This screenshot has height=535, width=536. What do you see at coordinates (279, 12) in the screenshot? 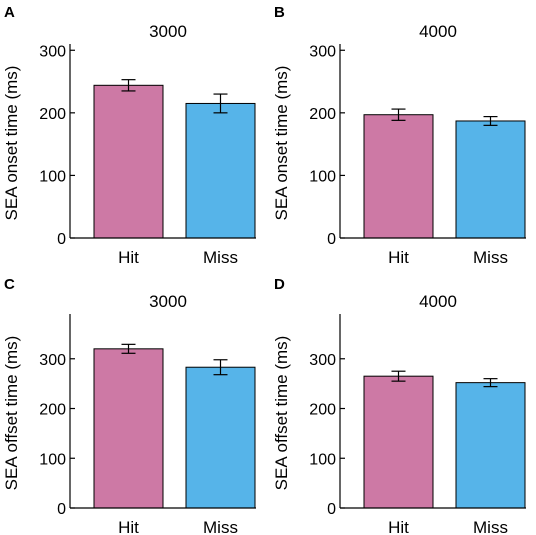
I see `panel-letter: B` at bounding box center [279, 12].